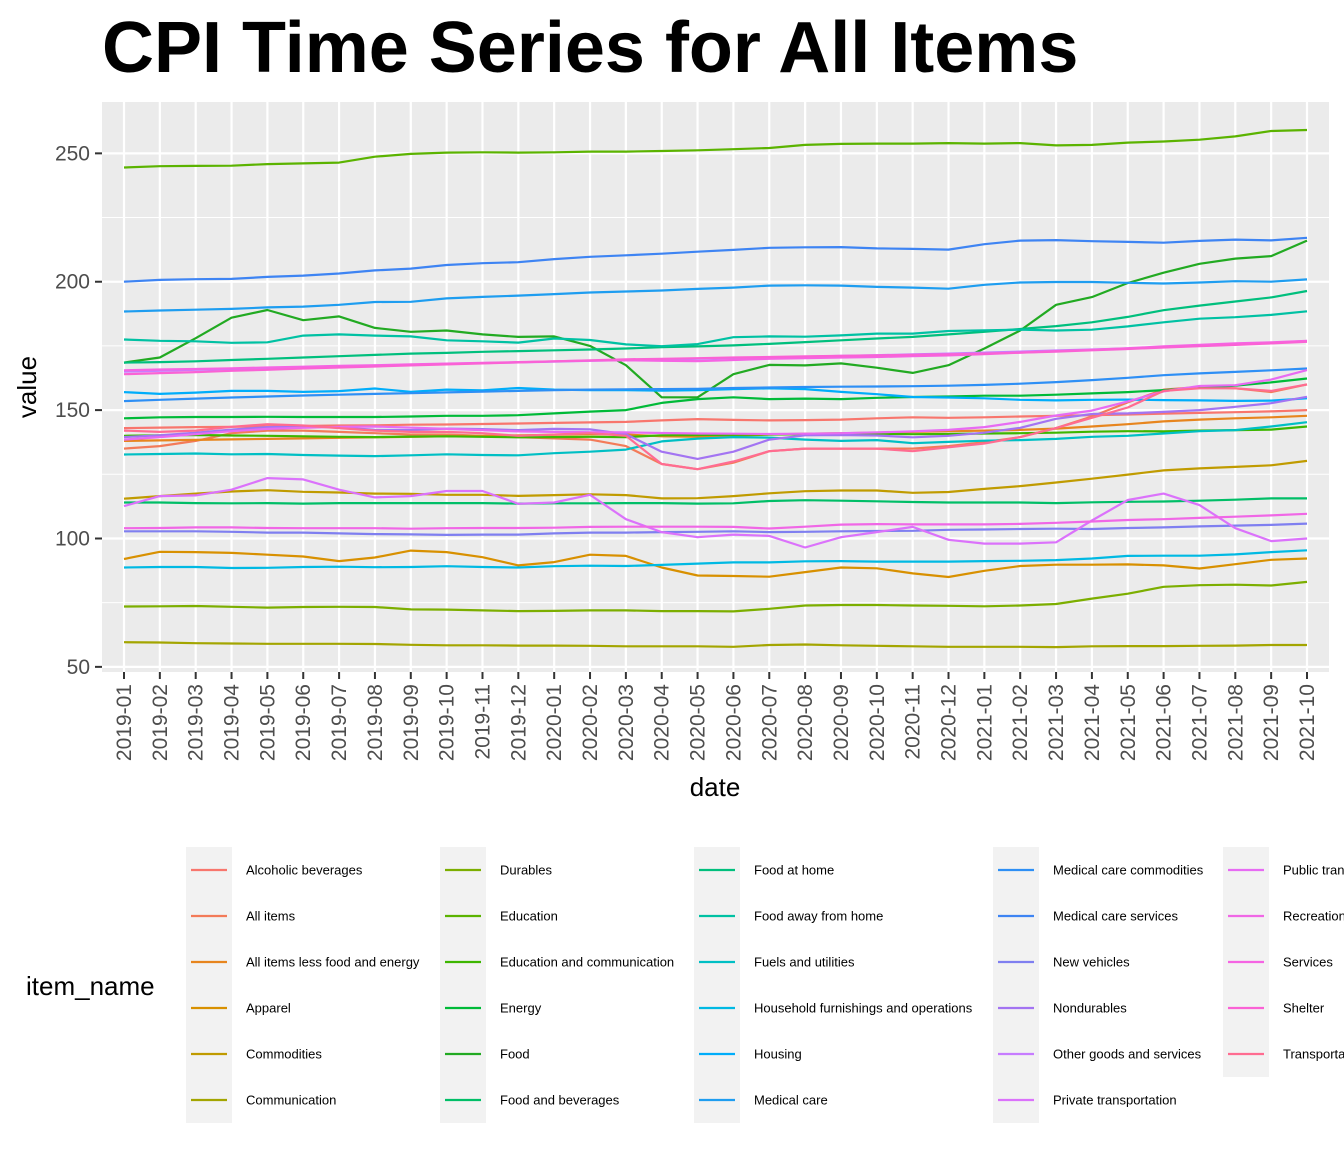 This screenshot has height=1152, width=1344. What do you see at coordinates (590, 48) in the screenshot?
I see `chart-title: CPI Time Series for All Items` at bounding box center [590, 48].